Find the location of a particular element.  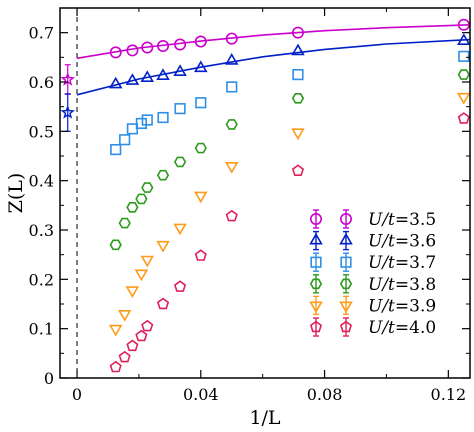

y-tick-label: 0.7 is located at coordinates (41, 33).